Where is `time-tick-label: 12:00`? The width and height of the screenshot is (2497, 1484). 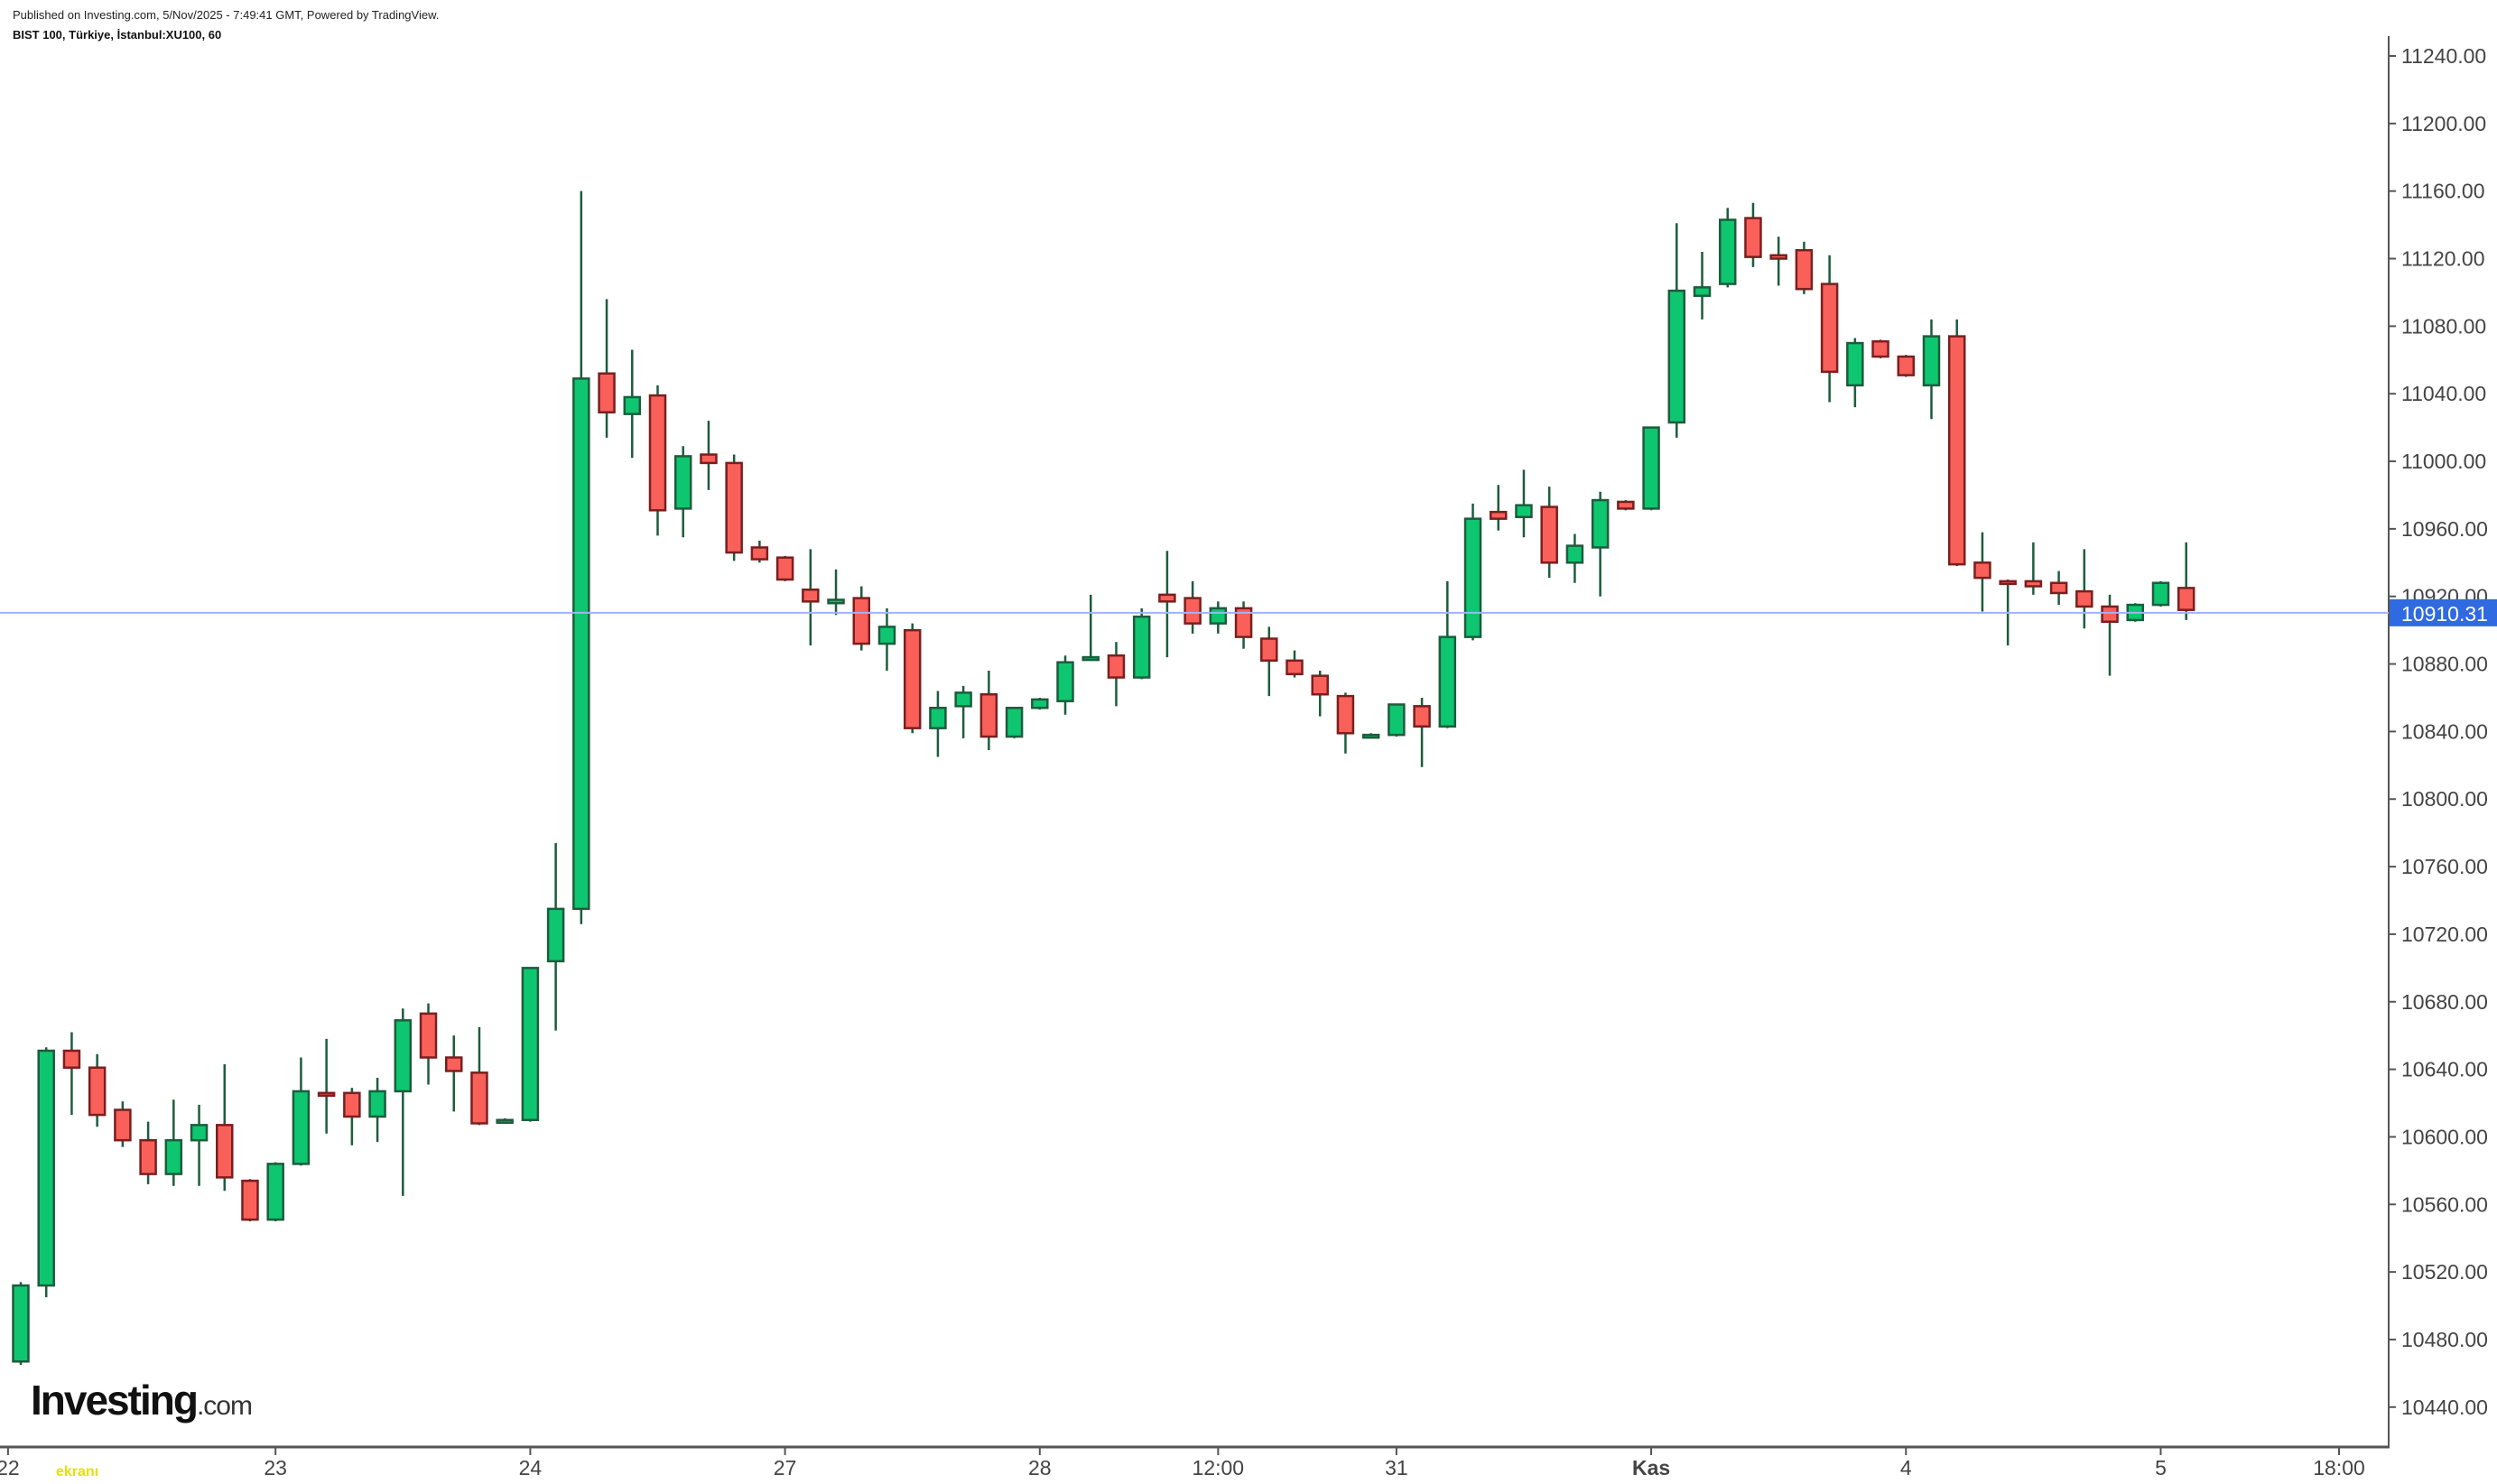
time-tick-label: 12:00 is located at coordinates (1219, 1468).